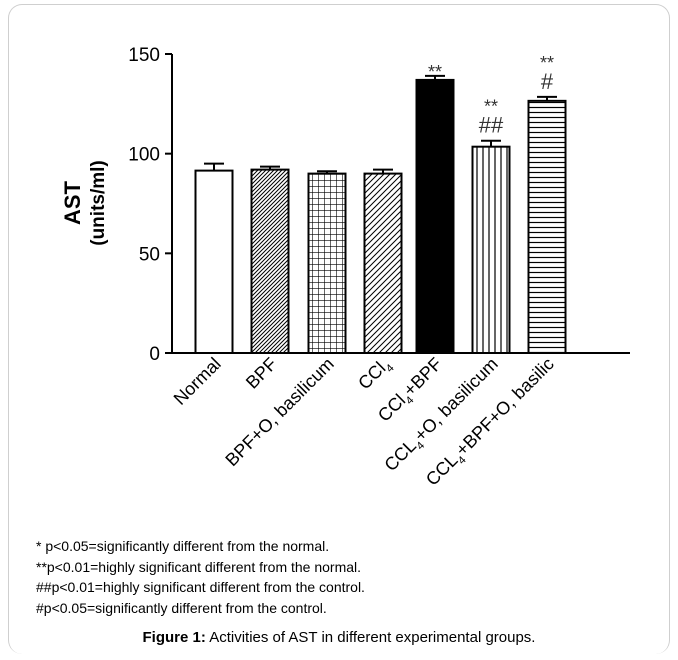 This screenshot has height=660, width=678. I want to click on x-tick-label: BPF+O, basilicum, so click(279, 412).